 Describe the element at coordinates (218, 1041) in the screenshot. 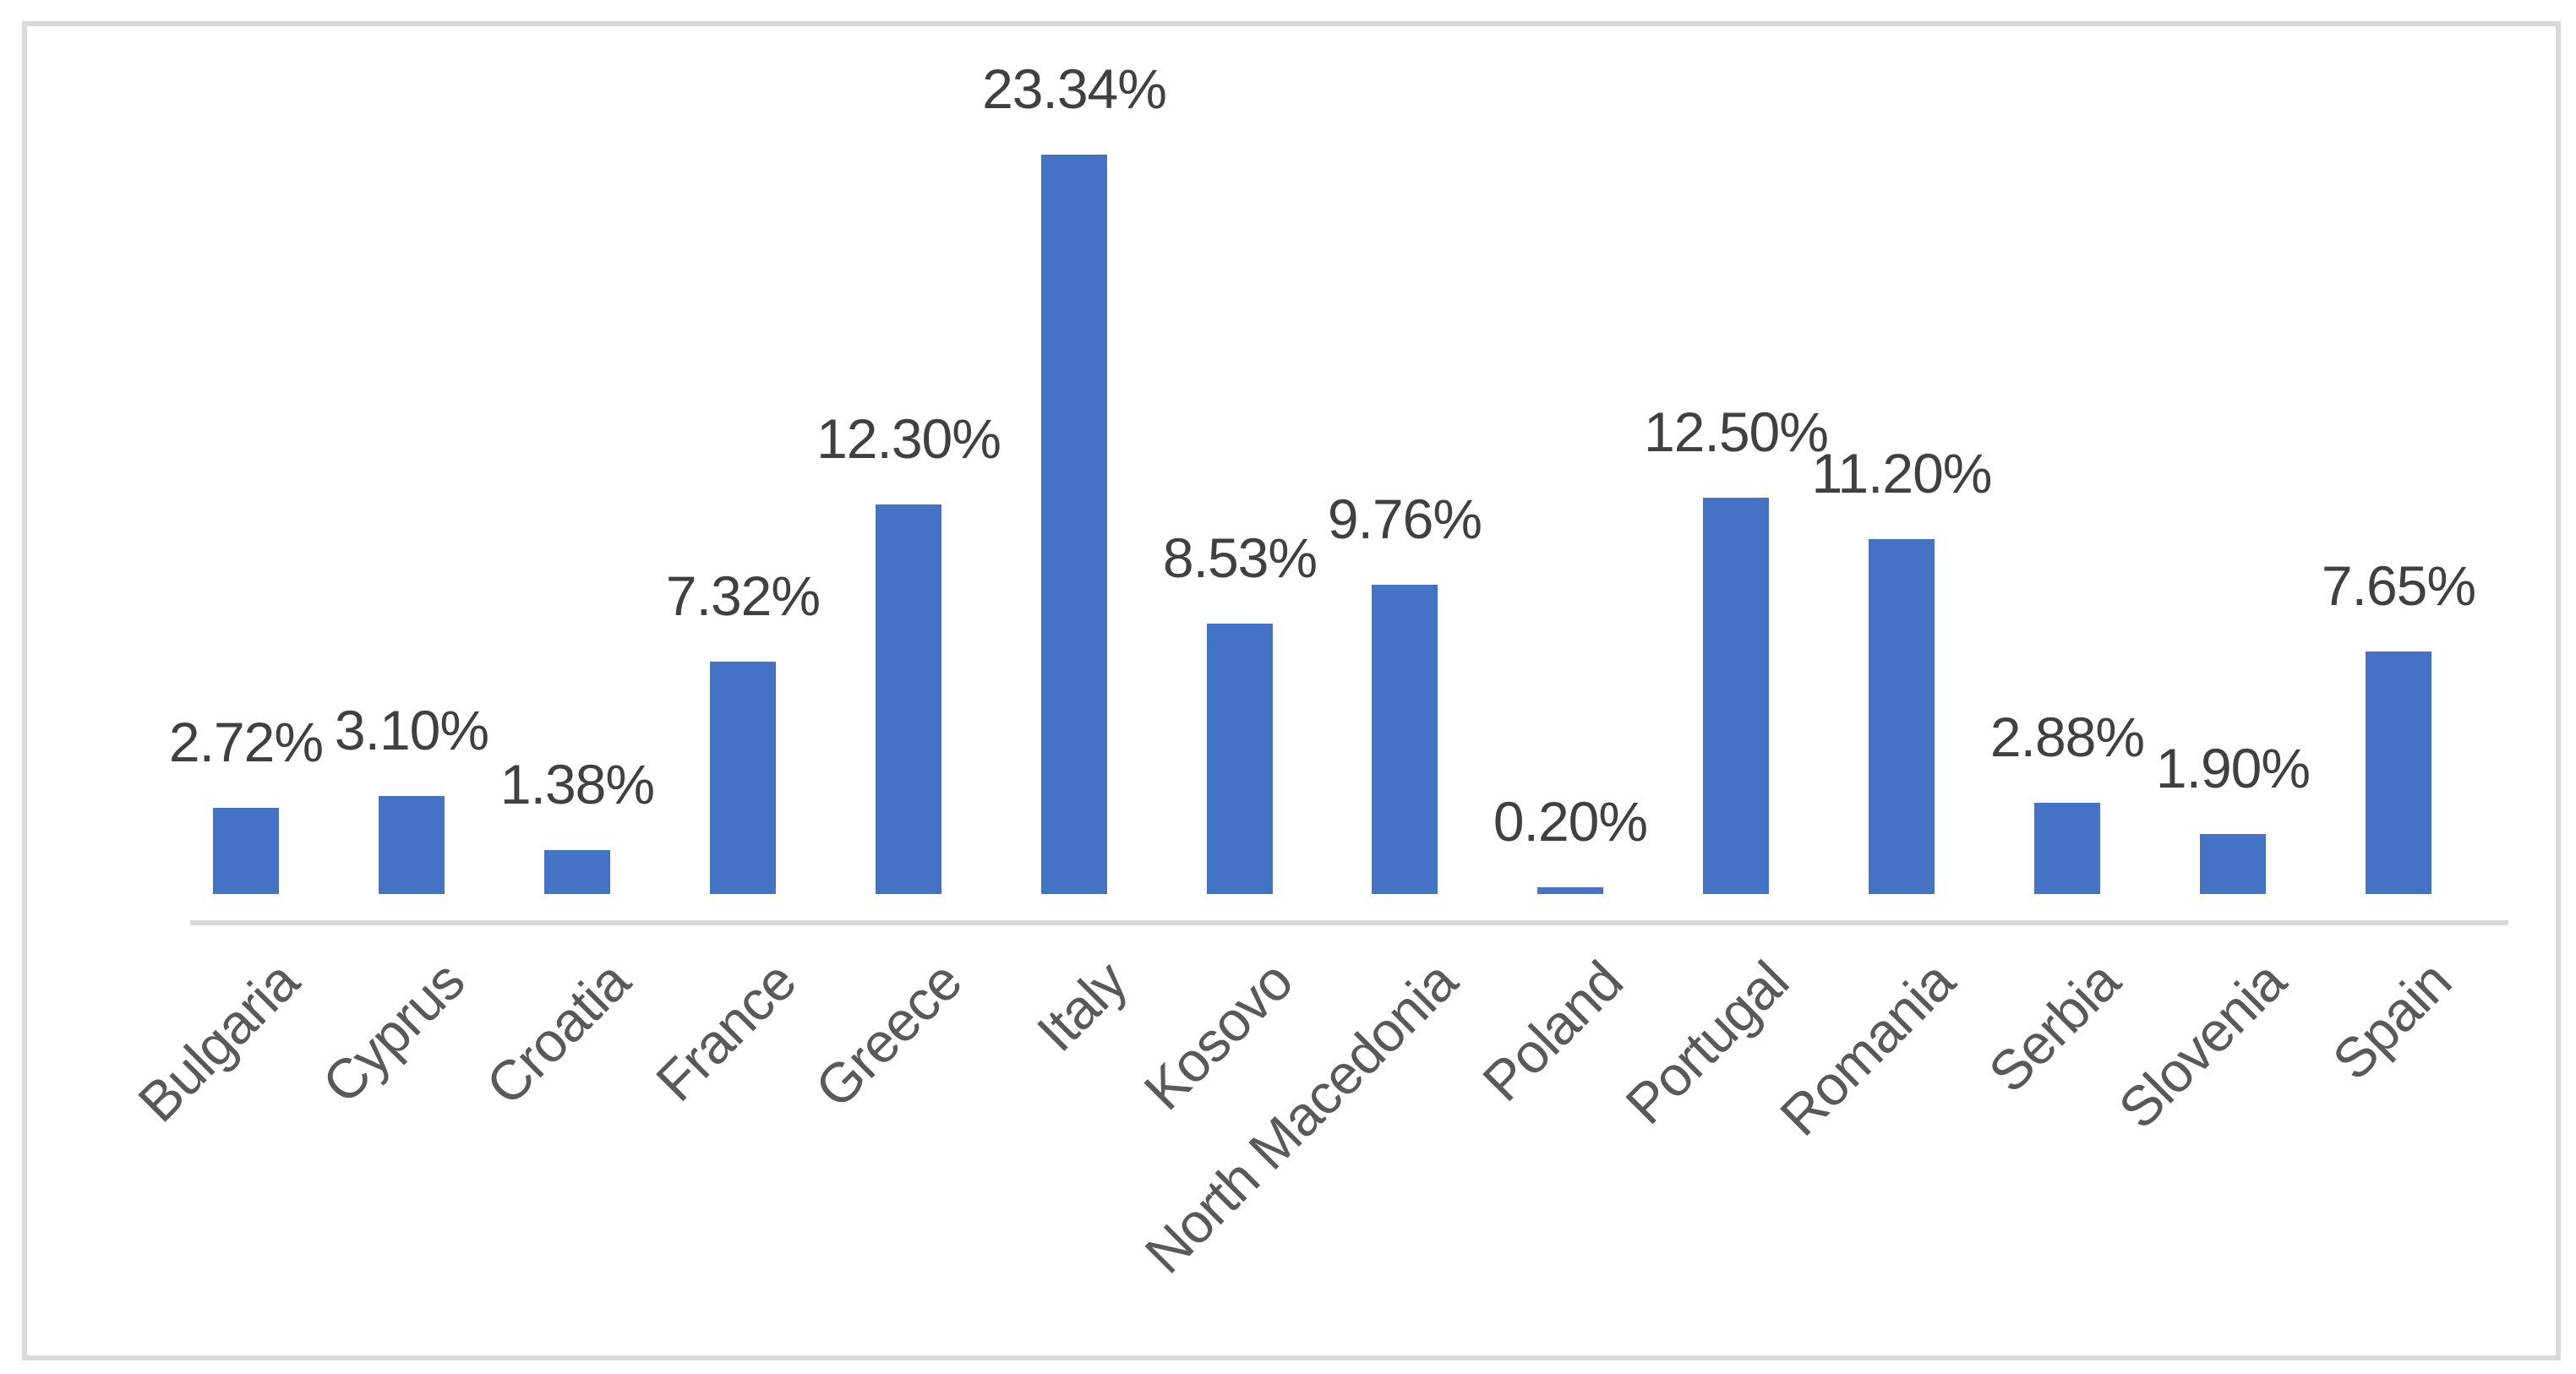

I see `x-tick-label-bulgaria: Bulgaria` at that location.